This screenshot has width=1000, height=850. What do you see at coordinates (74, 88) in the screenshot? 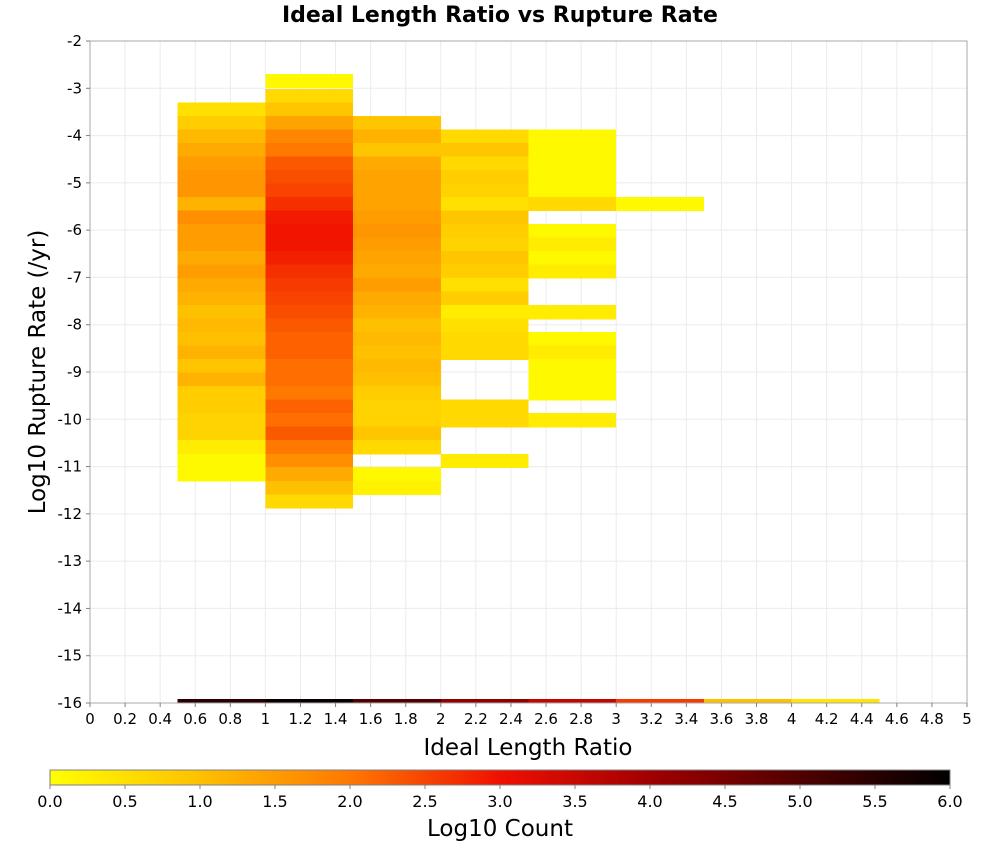
I see `y-tick-label: -3` at bounding box center [74, 88].